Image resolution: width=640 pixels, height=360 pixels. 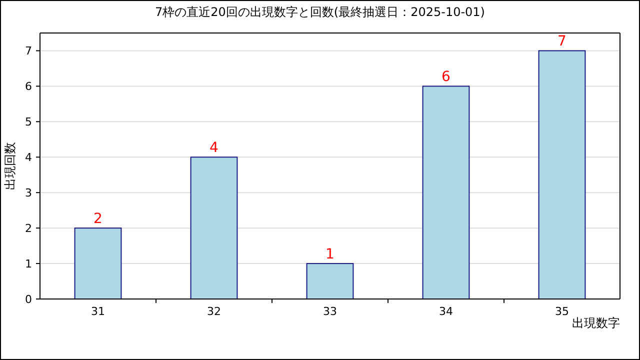 I want to click on y-tick-label: 2, so click(x=28, y=229).